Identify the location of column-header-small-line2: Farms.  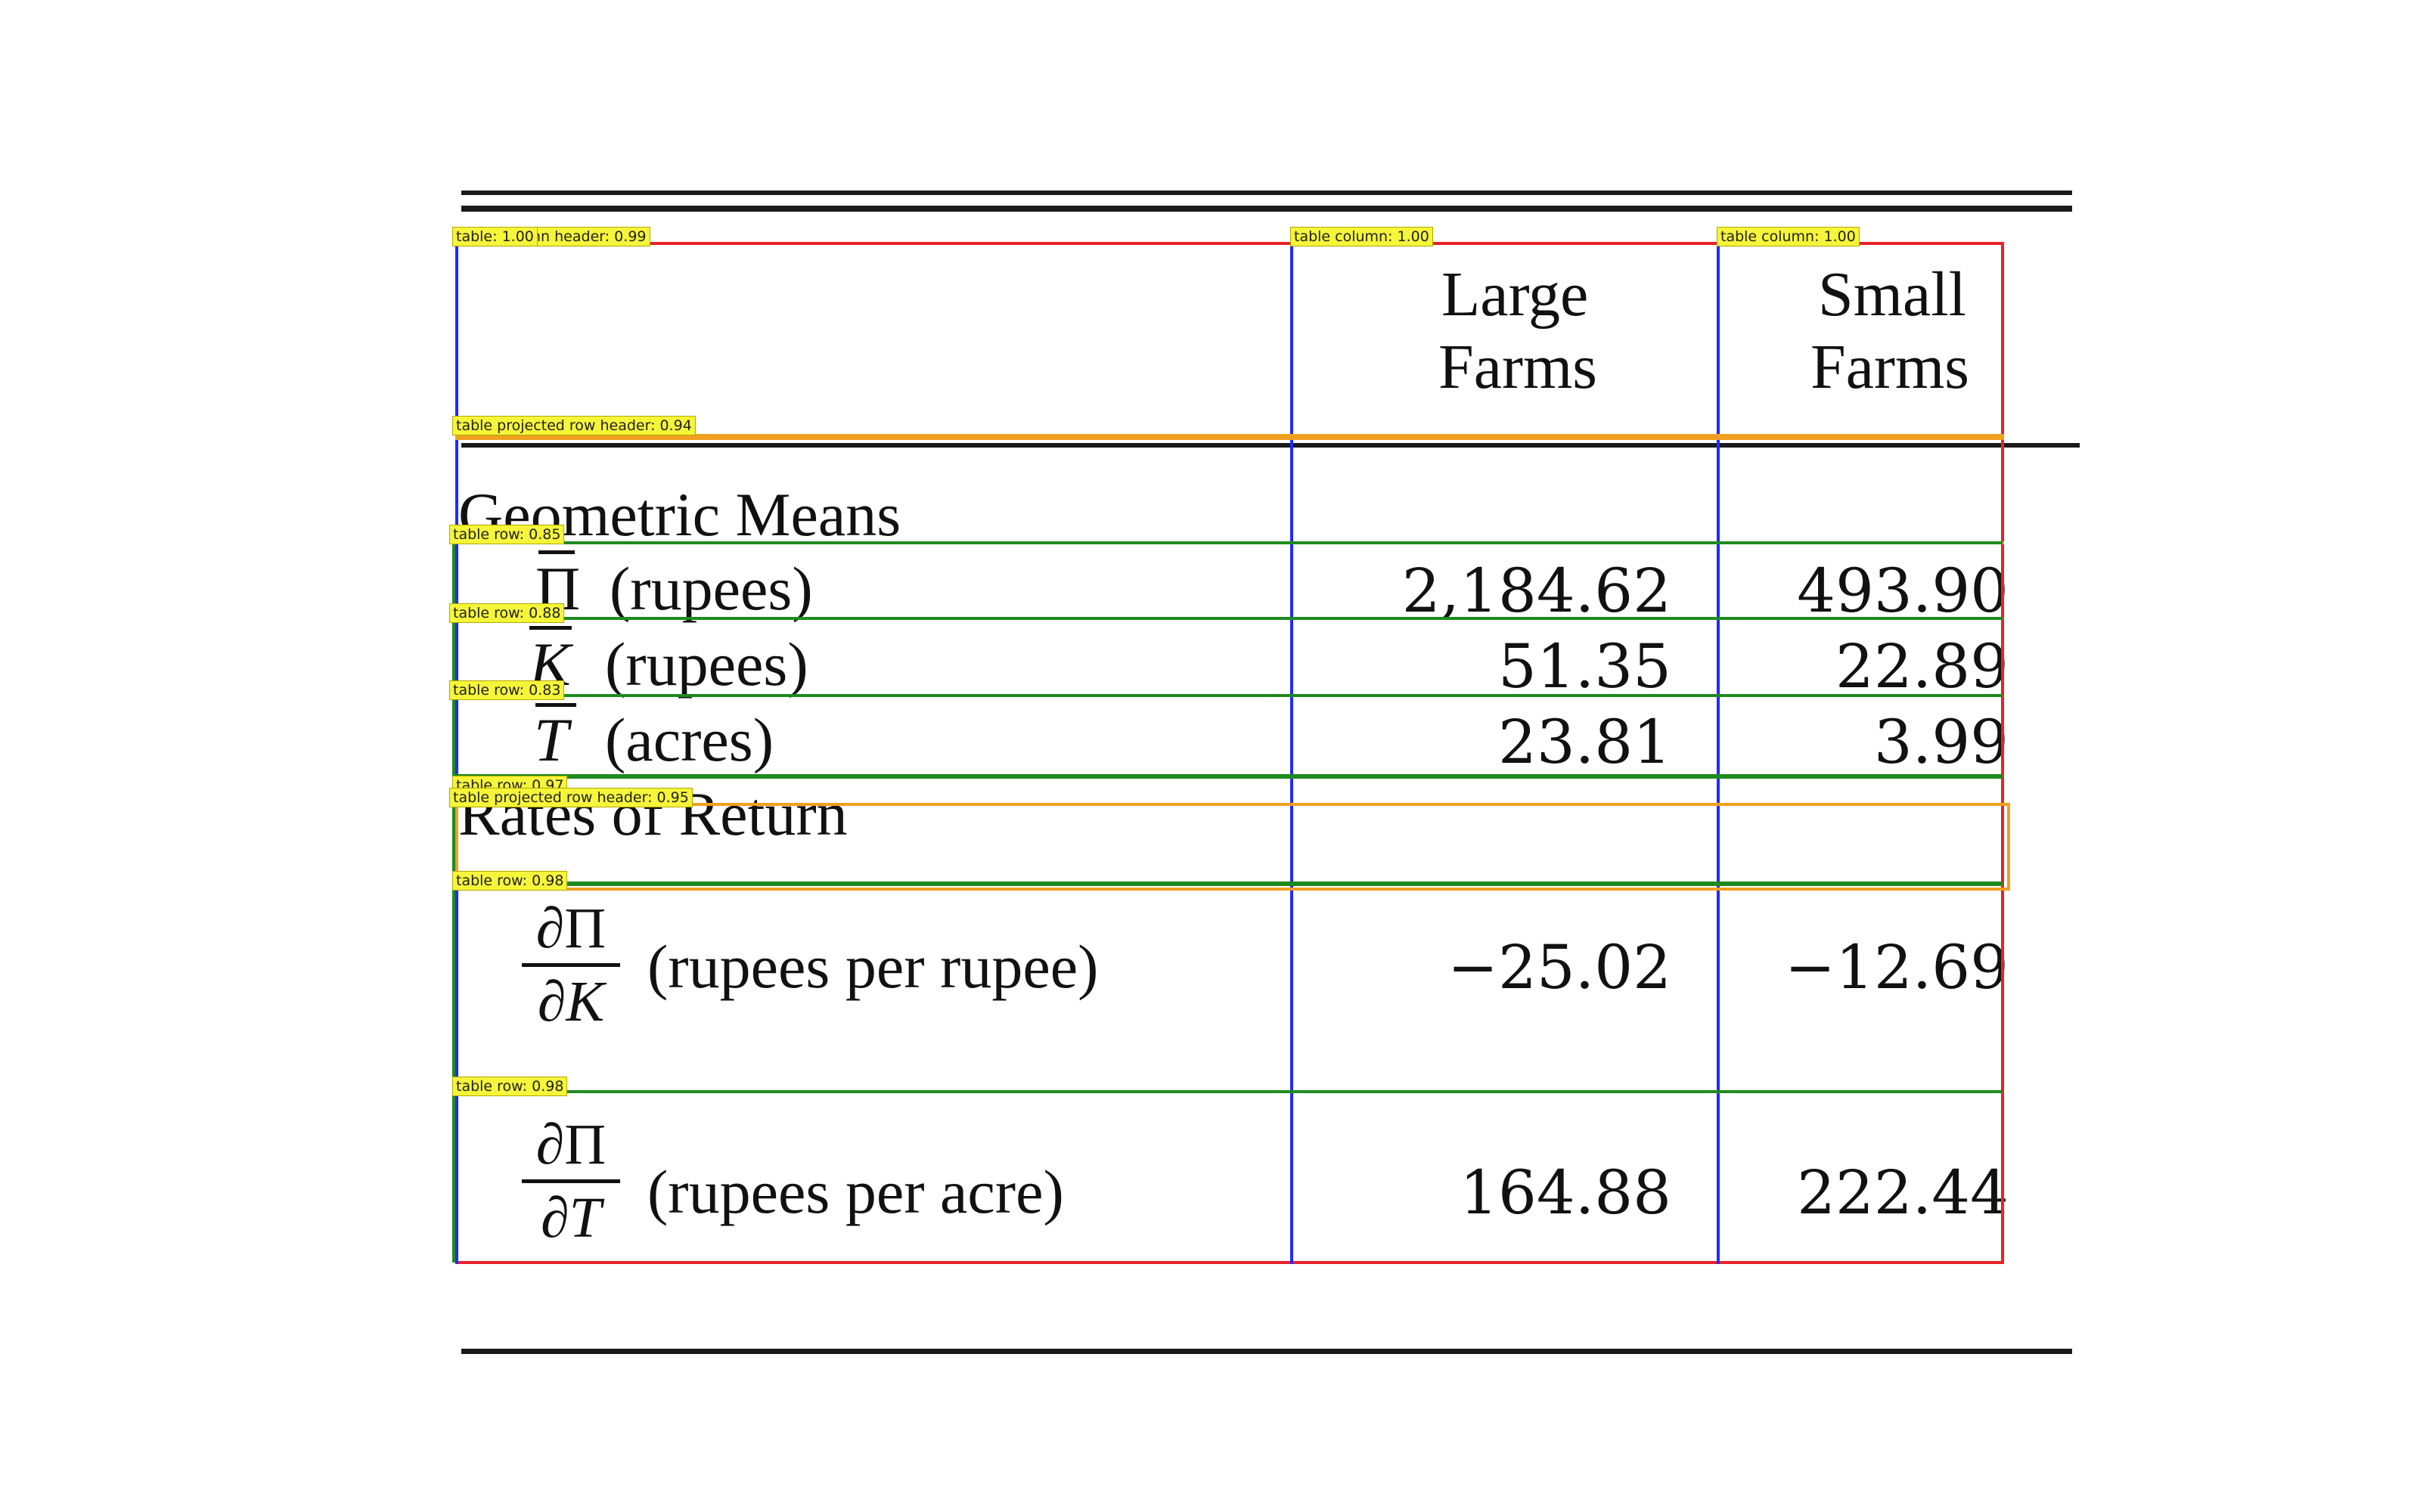
(1890, 367).